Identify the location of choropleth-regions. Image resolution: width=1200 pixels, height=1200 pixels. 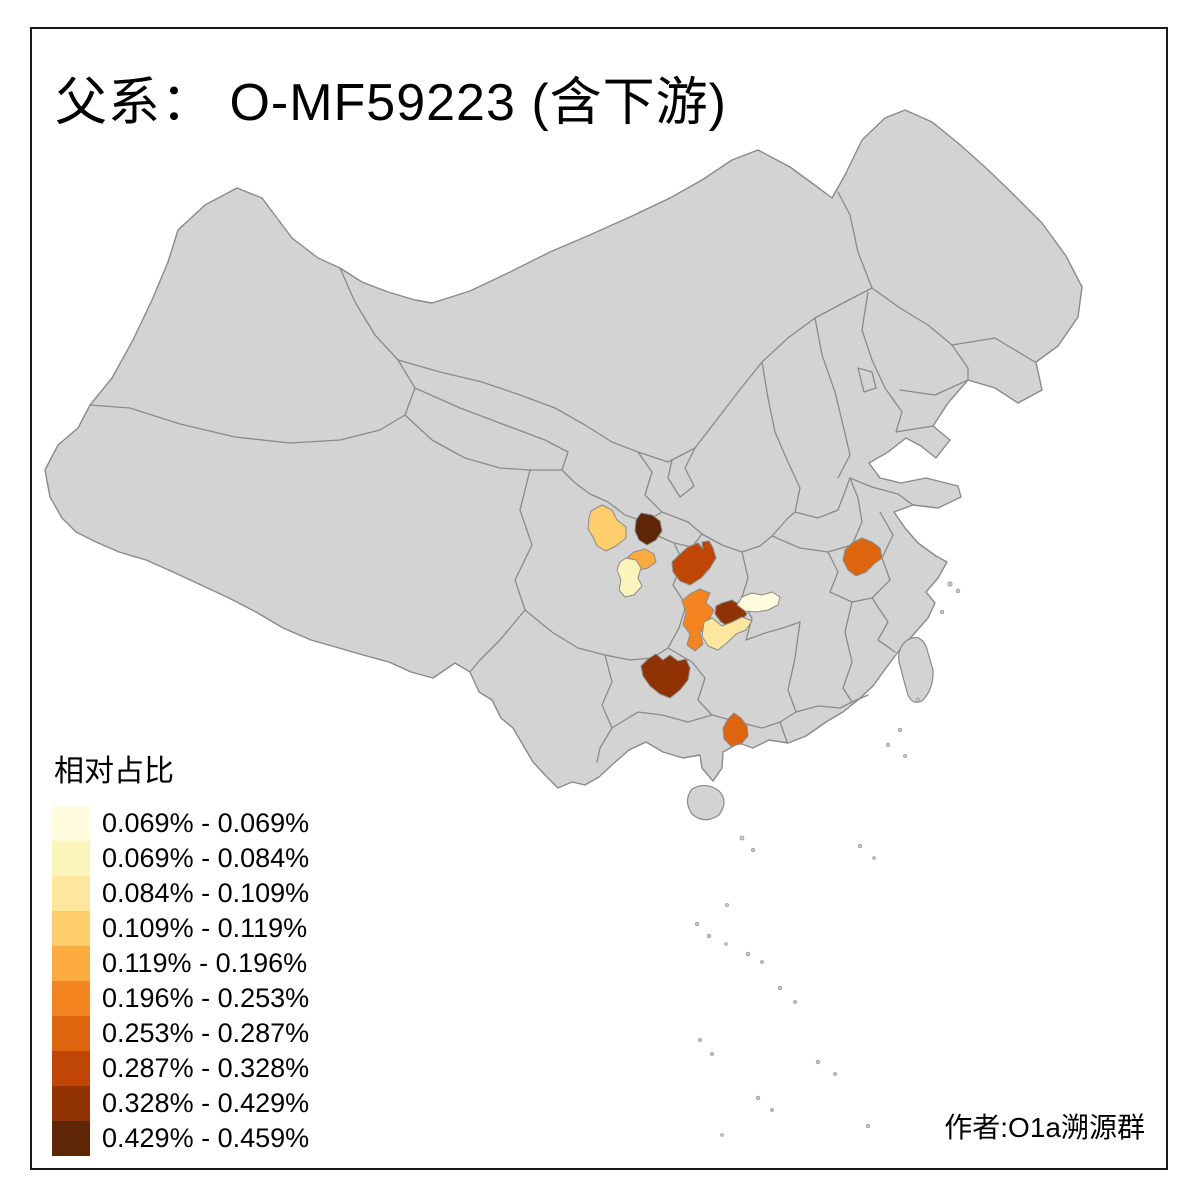
(735, 625).